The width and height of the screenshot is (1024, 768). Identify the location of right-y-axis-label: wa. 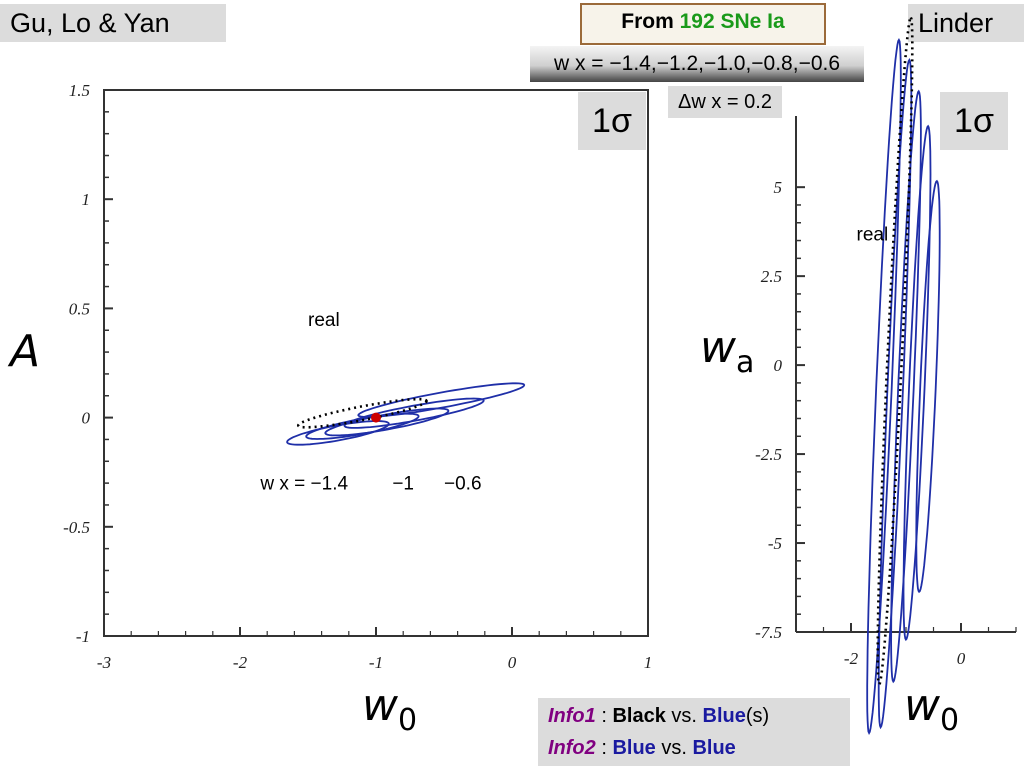
(727, 351).